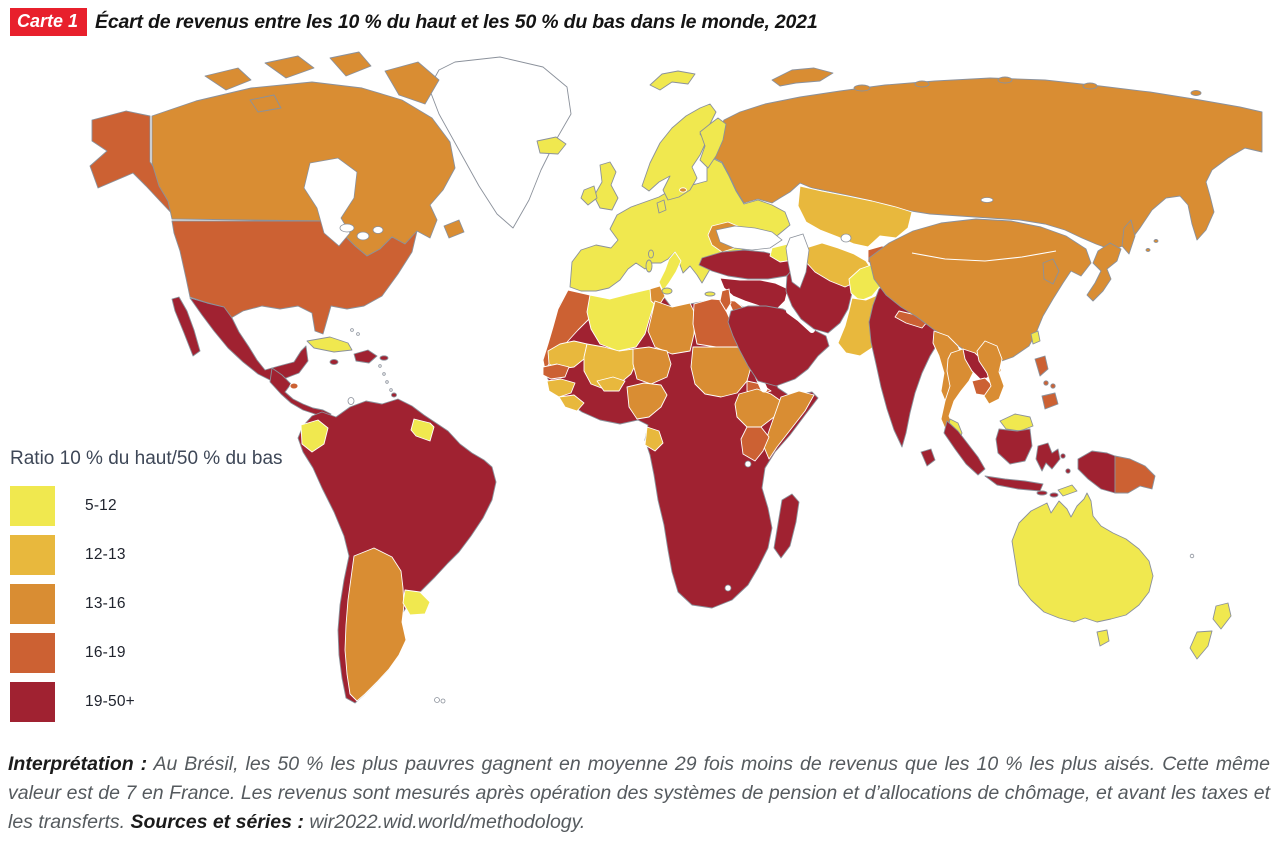 The width and height of the screenshot is (1277, 843). Describe the element at coordinates (611, 384) in the screenshot. I see `region-burkina-faso` at that location.